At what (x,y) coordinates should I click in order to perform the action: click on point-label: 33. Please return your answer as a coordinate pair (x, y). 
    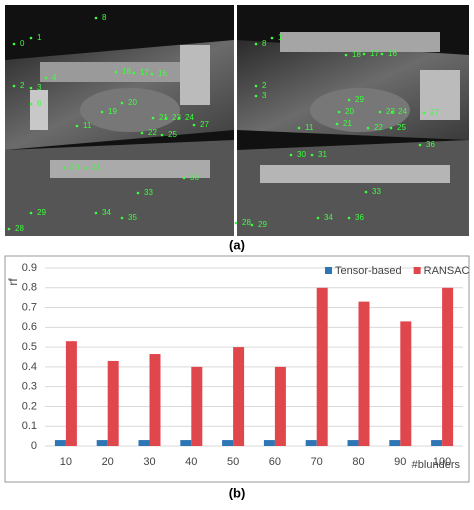
    Looking at the image, I should click on (376, 191).